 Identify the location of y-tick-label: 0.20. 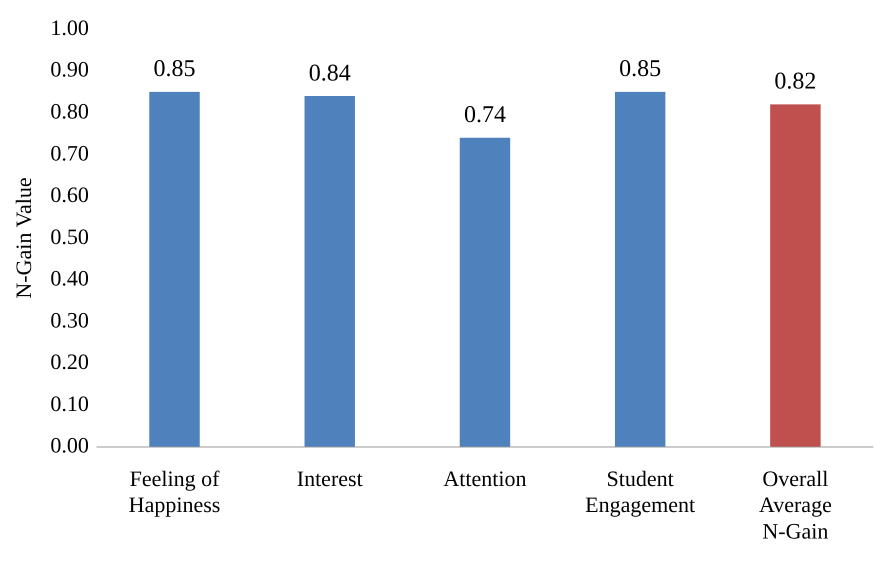
(69, 361).